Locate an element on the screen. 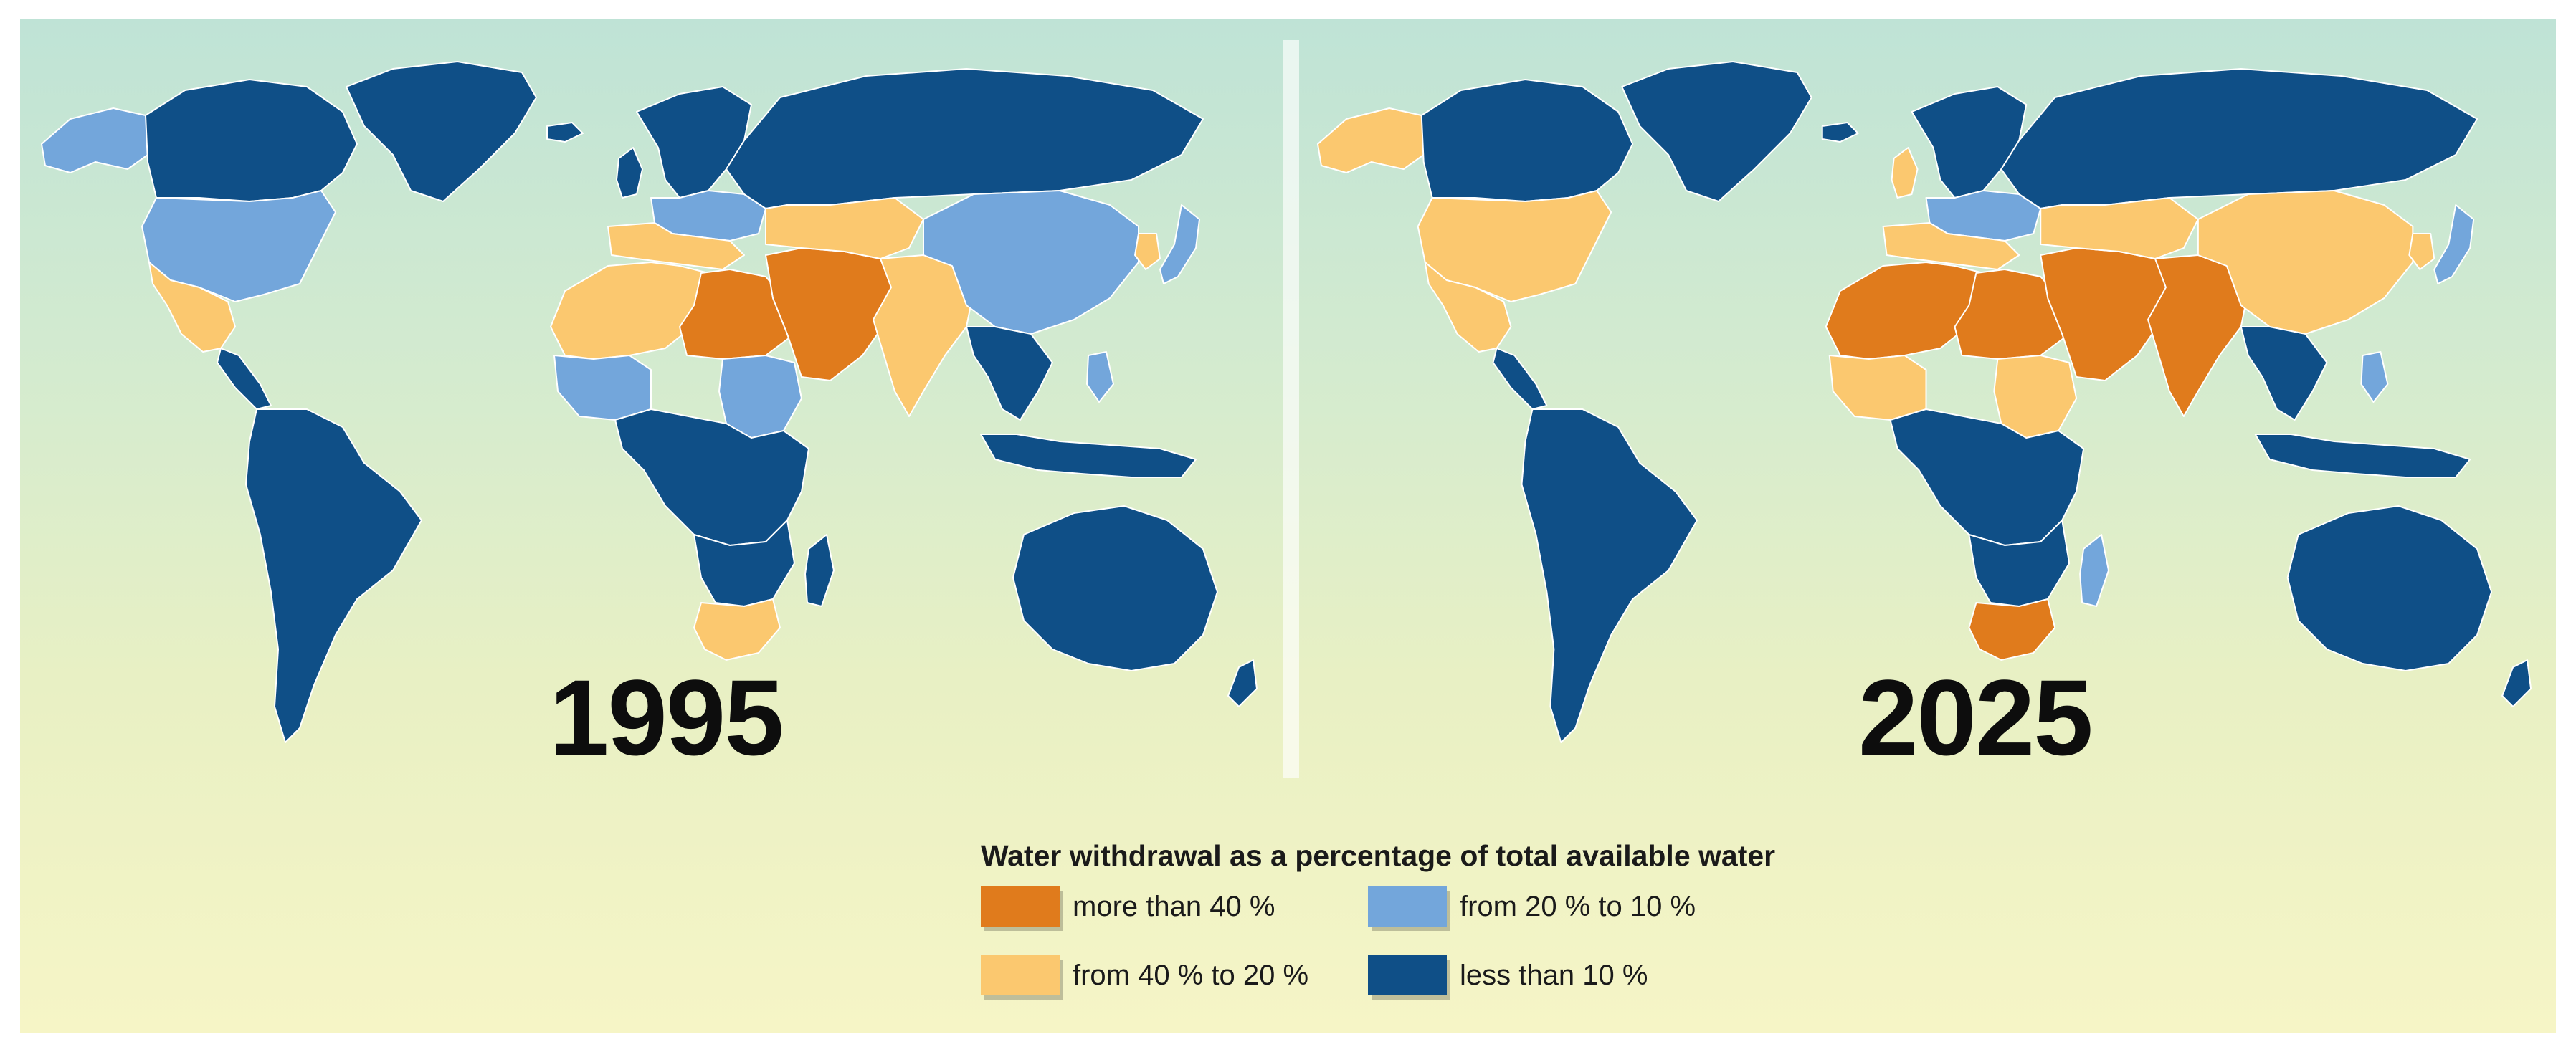  year-label-1995: 1995 is located at coordinates (666, 718).